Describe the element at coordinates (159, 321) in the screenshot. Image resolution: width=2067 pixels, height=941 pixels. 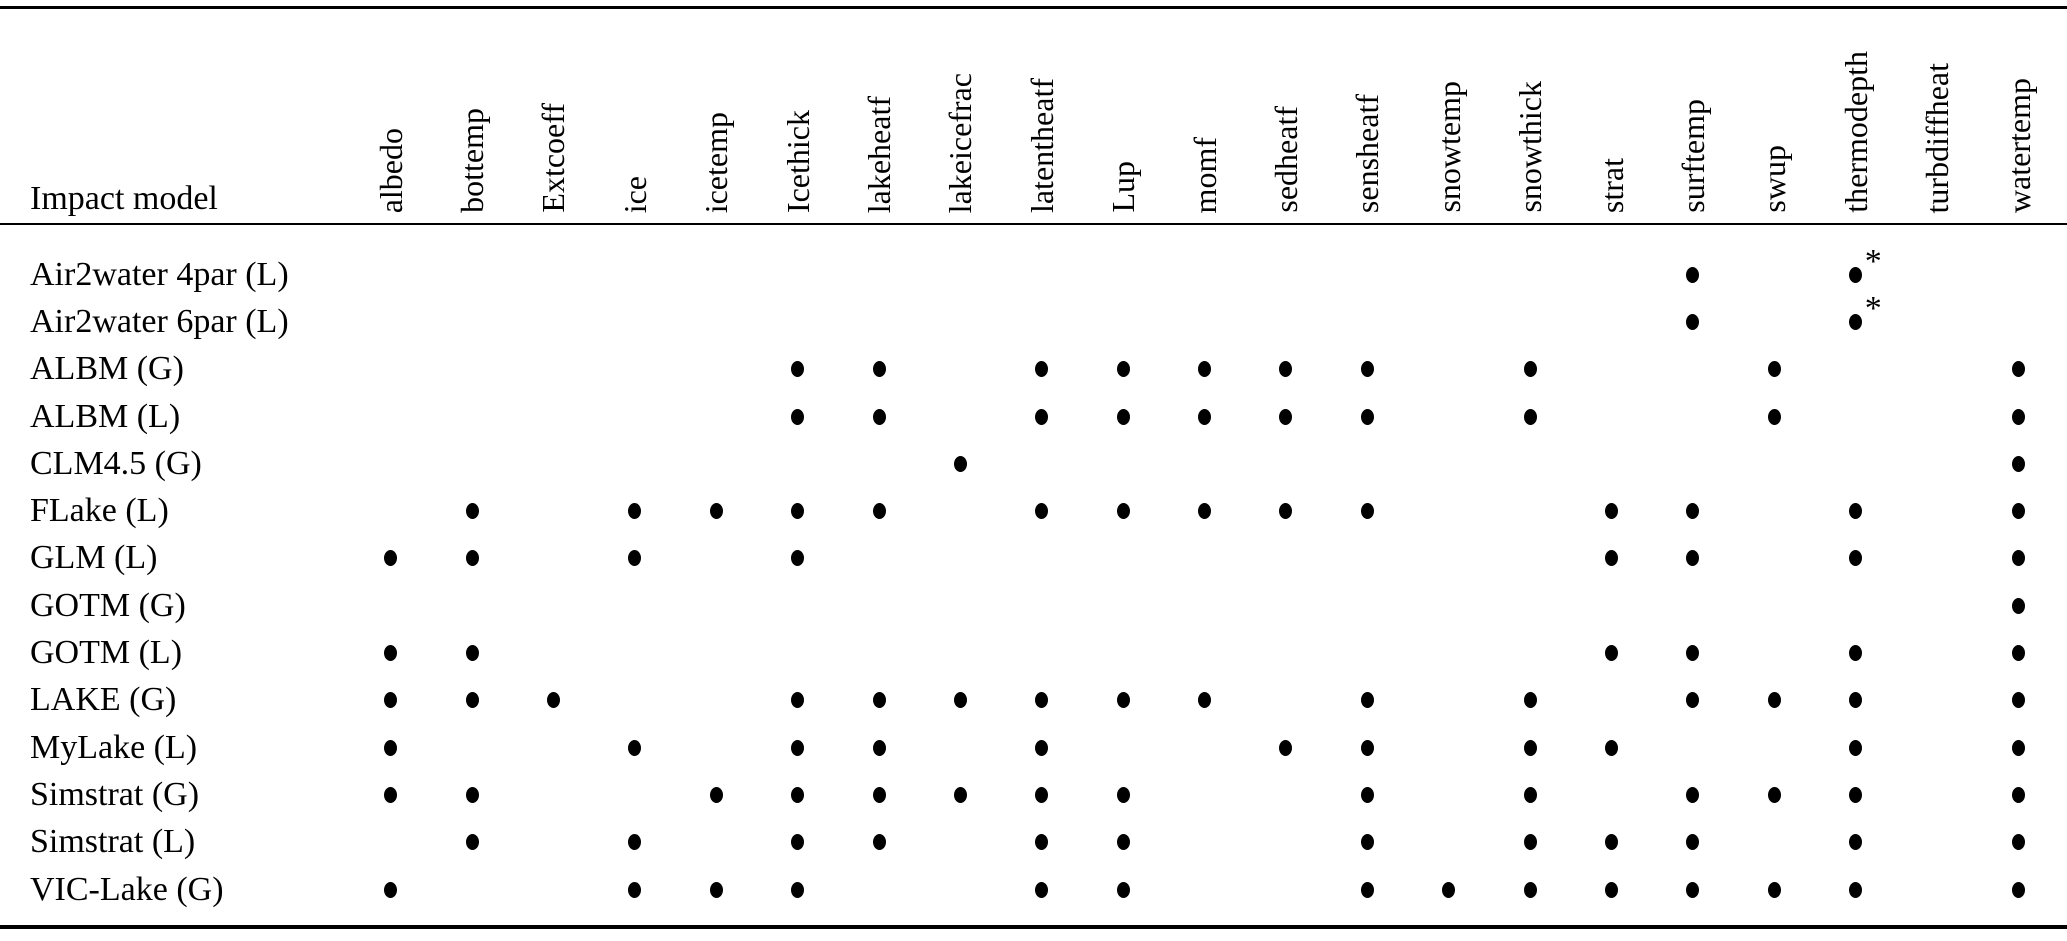
I see `row-label: Air2water 6par (L)` at that location.